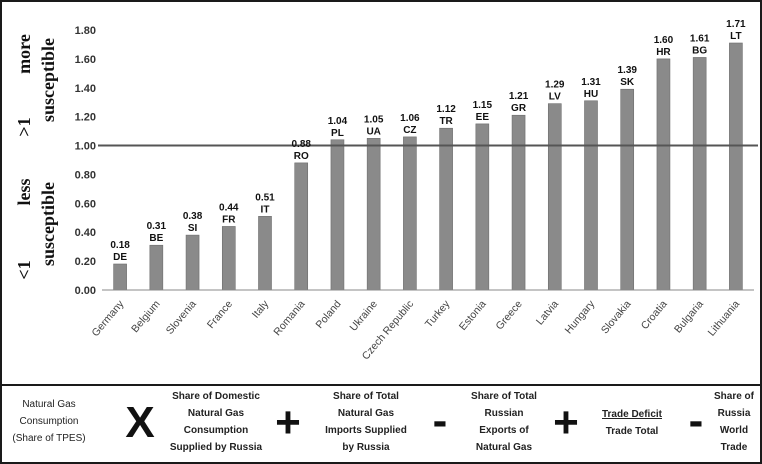 The height and width of the screenshot is (464, 762). Describe the element at coordinates (724, 318) in the screenshot. I see `x-tick-label: Lithuania` at that location.